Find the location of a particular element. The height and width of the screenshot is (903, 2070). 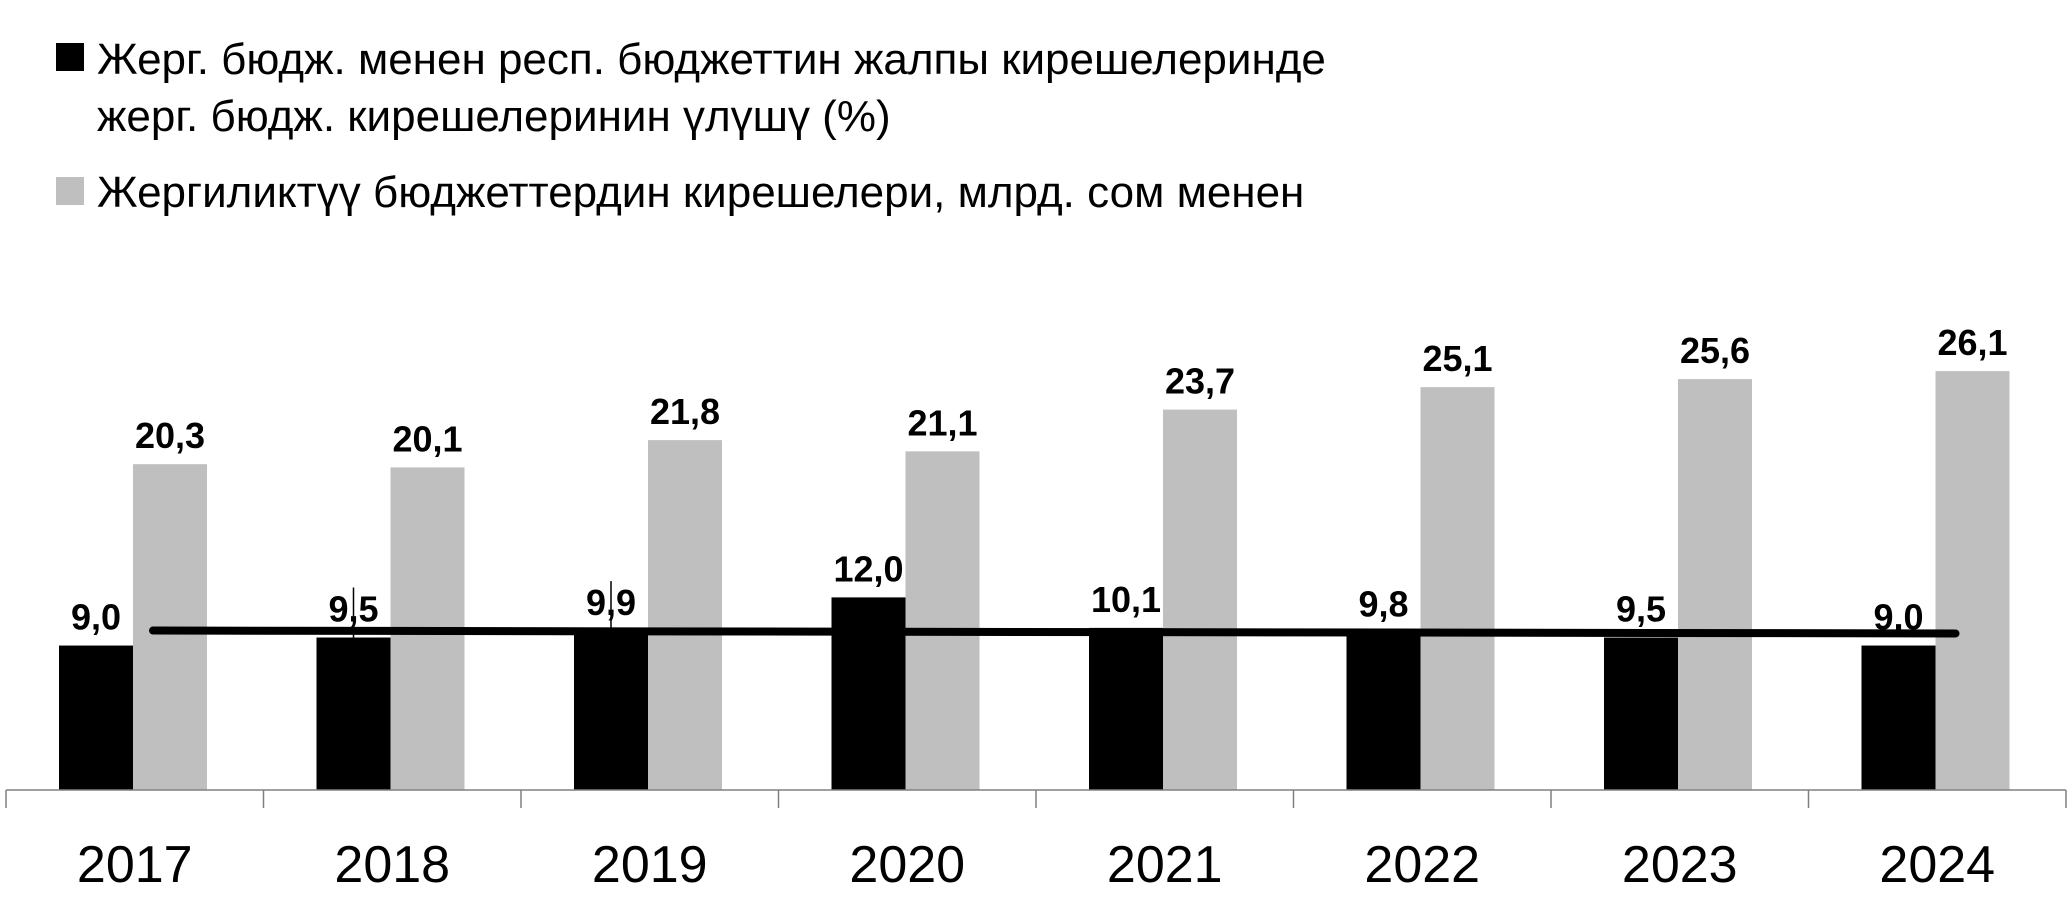

x-axis: 2017 2018 2019 2020 2021 2022 2023 2024 is located at coordinates (1036, 841).